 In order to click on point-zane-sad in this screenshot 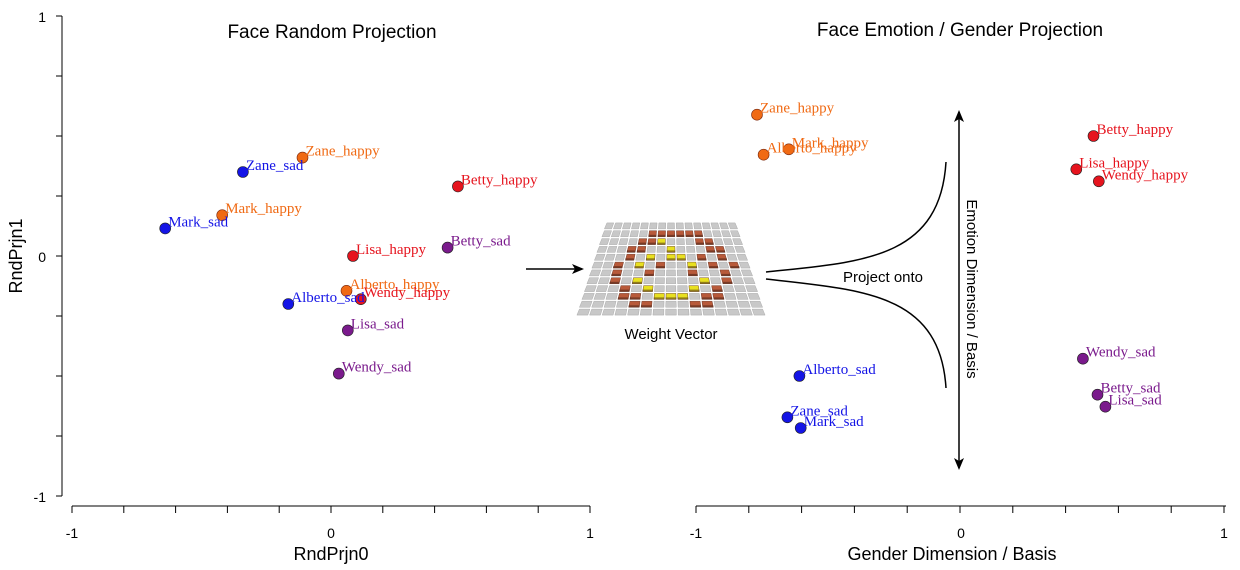, I will do `click(787, 417)`.